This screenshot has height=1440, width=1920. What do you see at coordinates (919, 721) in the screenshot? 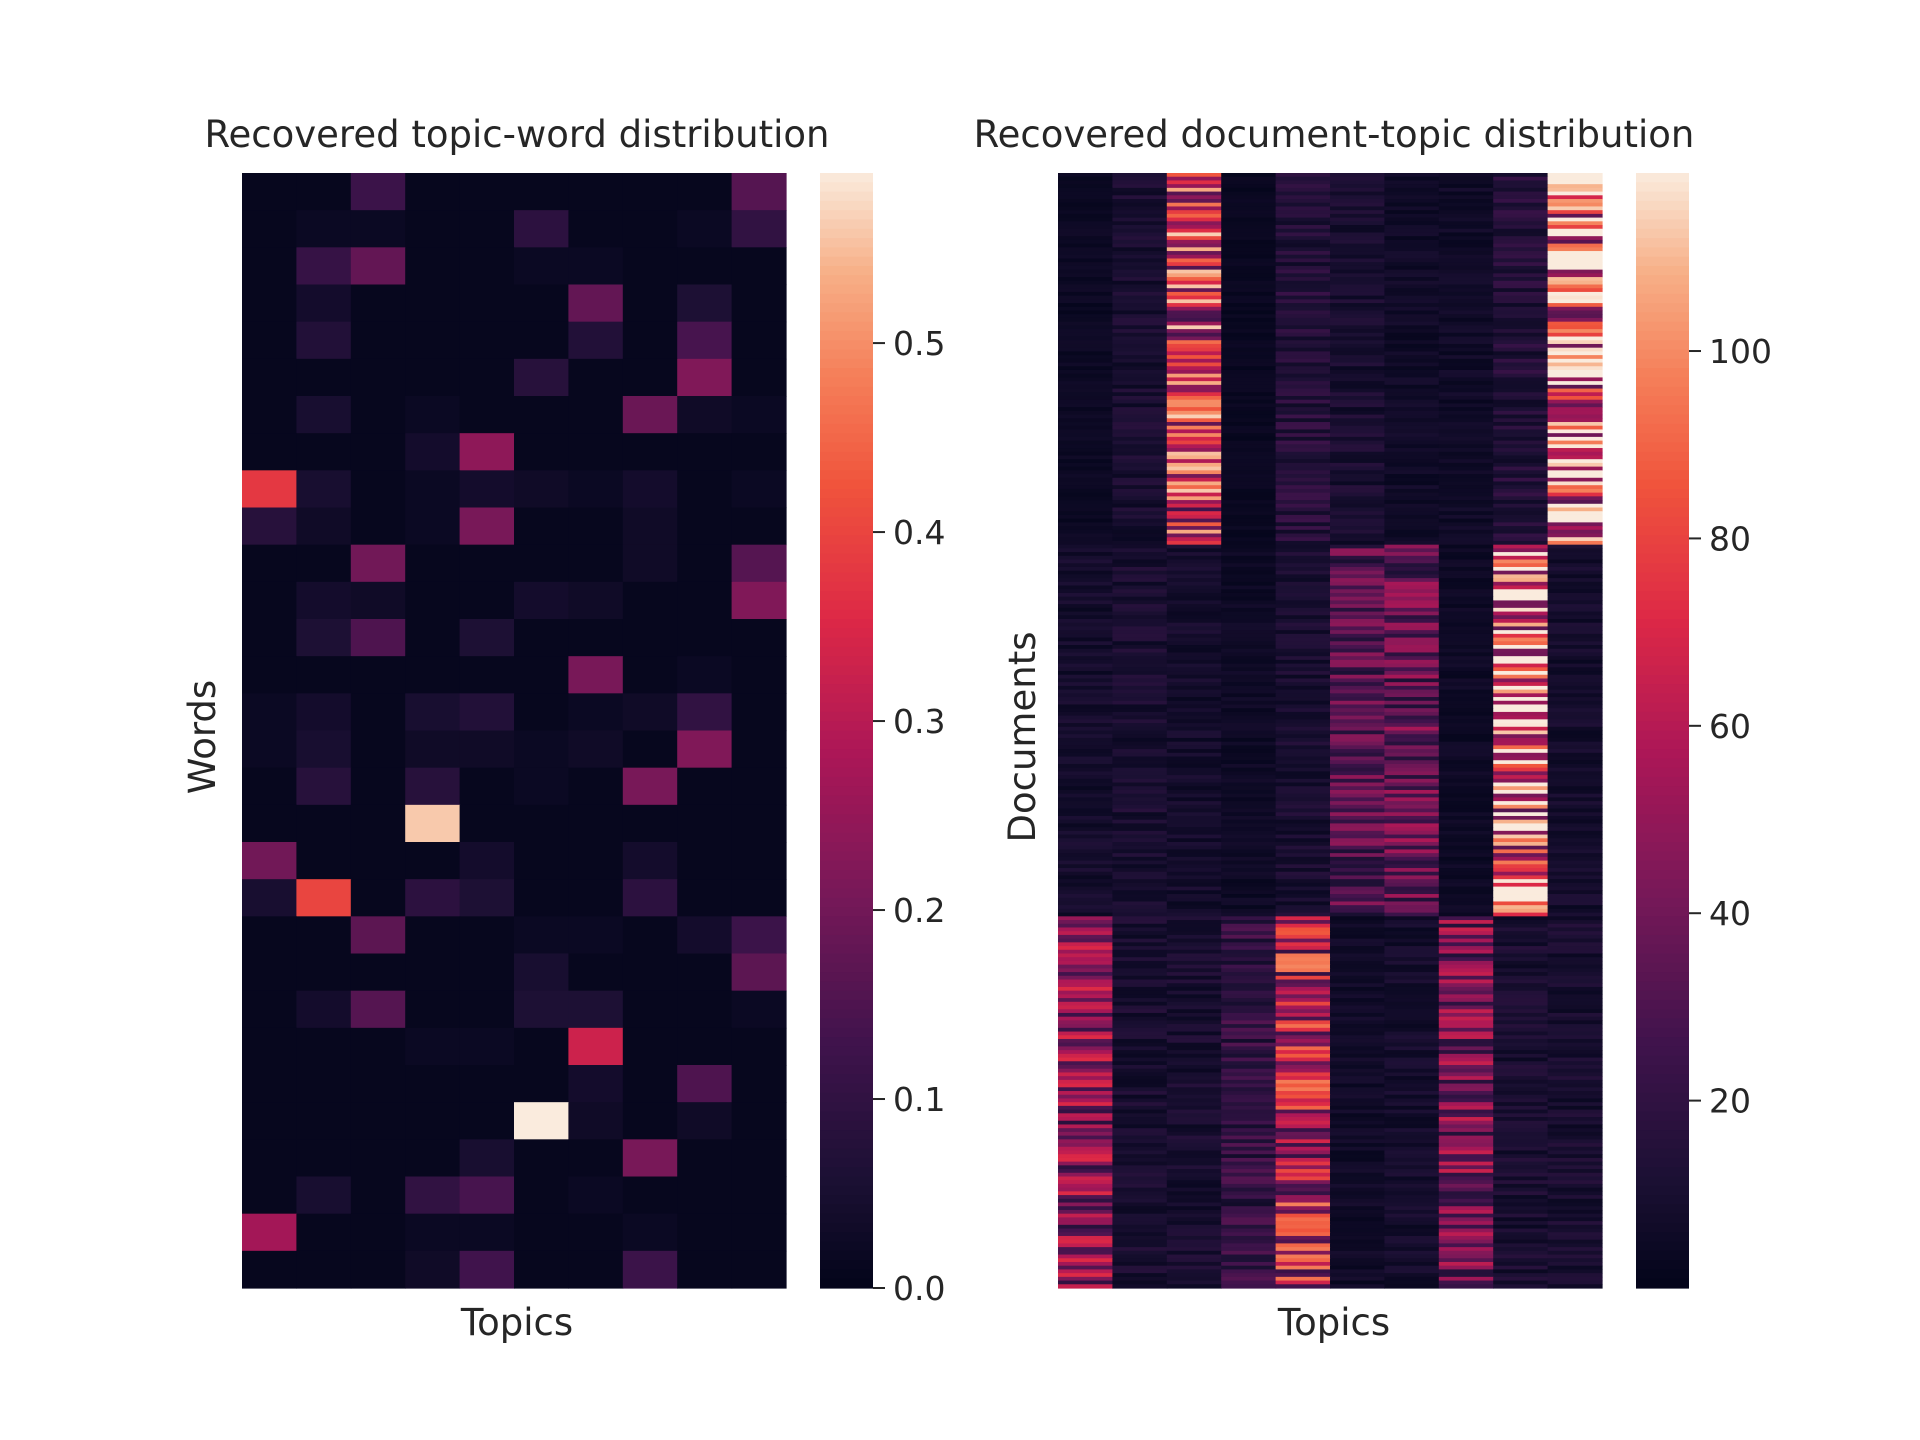
I see `colorbar-tick-label: 0.3` at bounding box center [919, 721].